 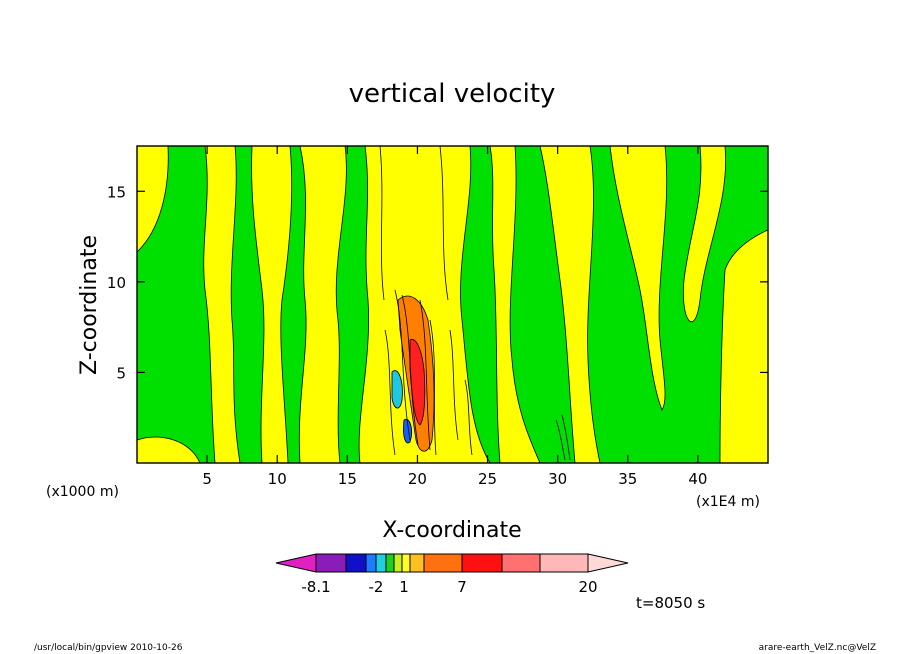 What do you see at coordinates (397, 389) in the screenshot?
I see `field-region-cyan` at bounding box center [397, 389].